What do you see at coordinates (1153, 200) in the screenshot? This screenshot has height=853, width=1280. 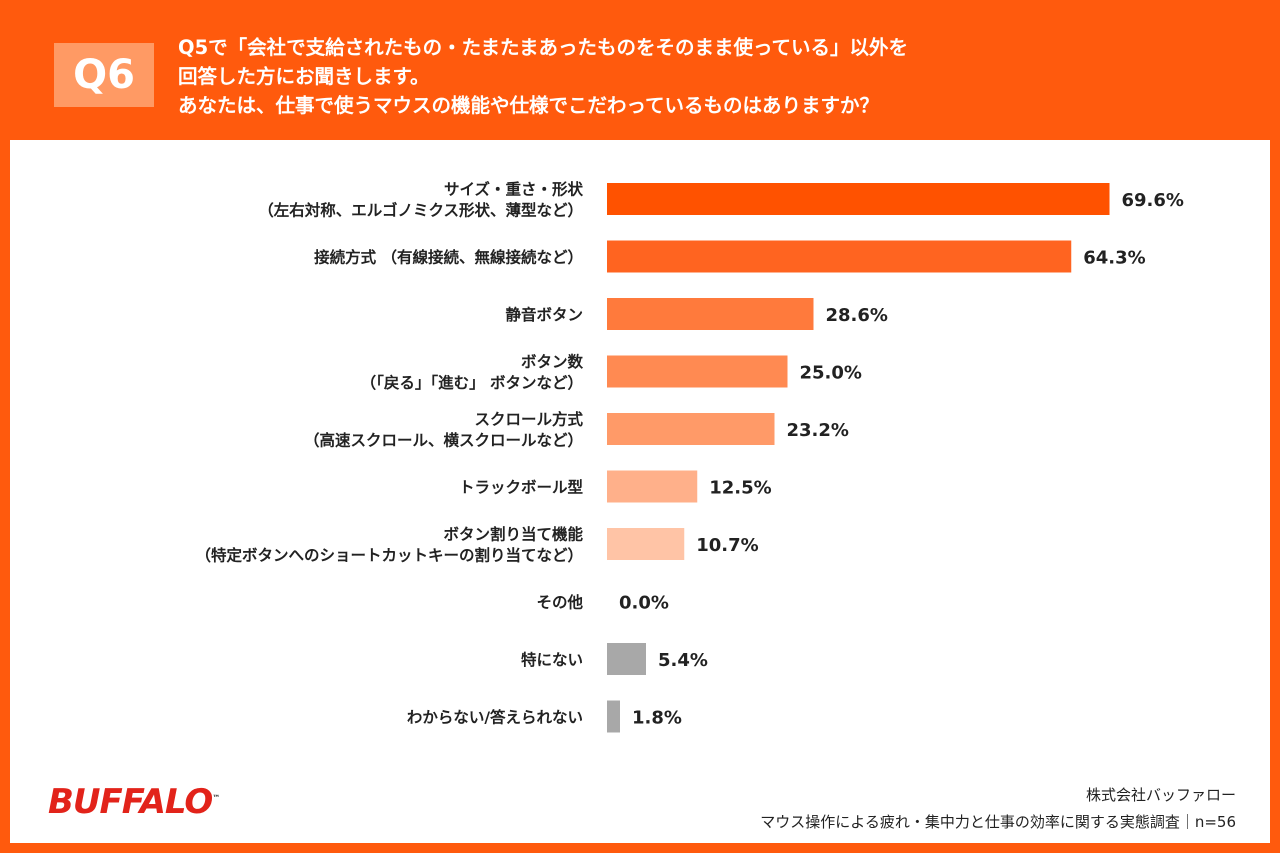 I see `value-label: 69.6%` at bounding box center [1153, 200].